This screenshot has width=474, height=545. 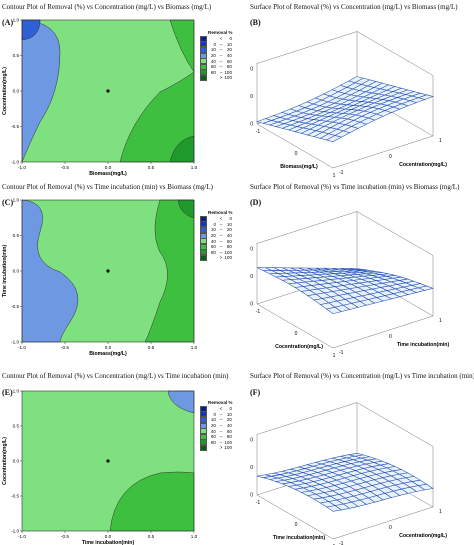 I want to click on y-axis-label: Cocentration(mg/L), so click(x=5, y=91).